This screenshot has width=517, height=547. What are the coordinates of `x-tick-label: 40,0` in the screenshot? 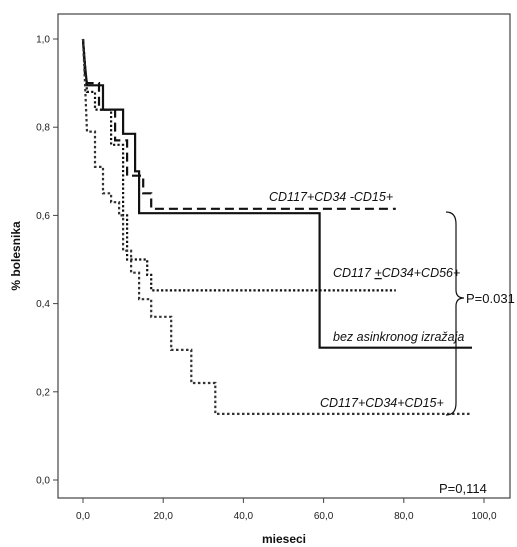 It's located at (244, 516).